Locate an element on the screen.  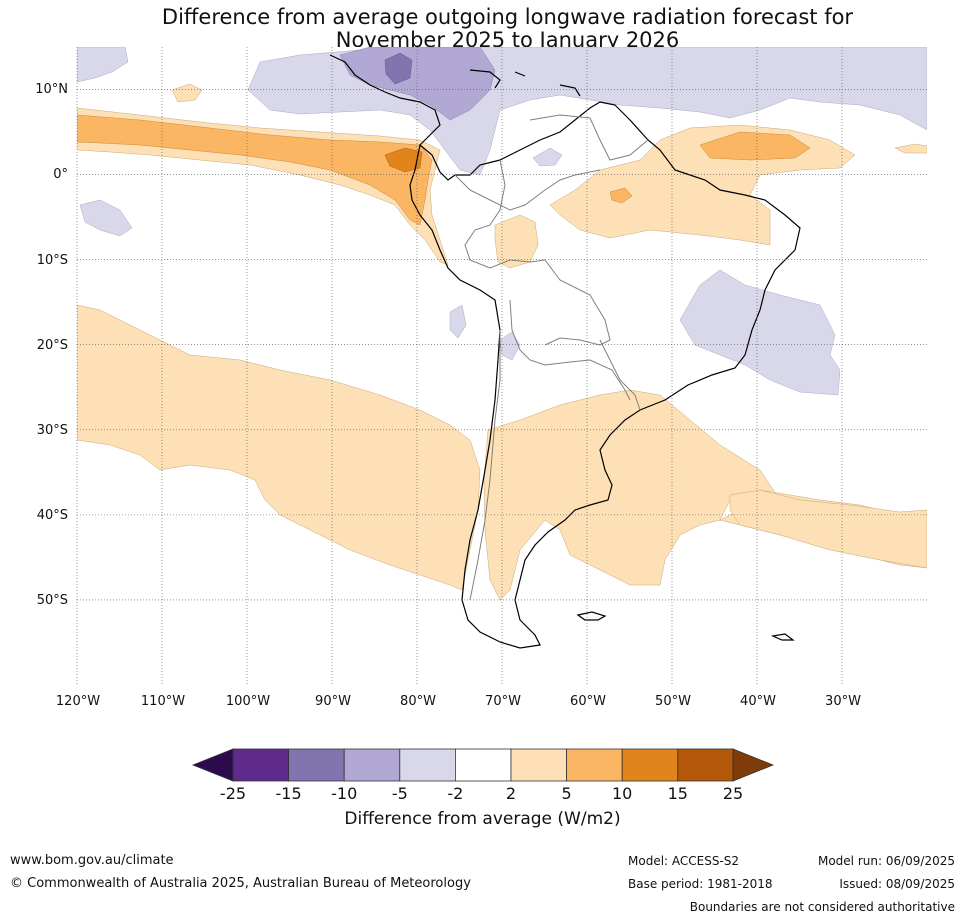
colorbar-tick: 5 is located at coordinates (566, 793).